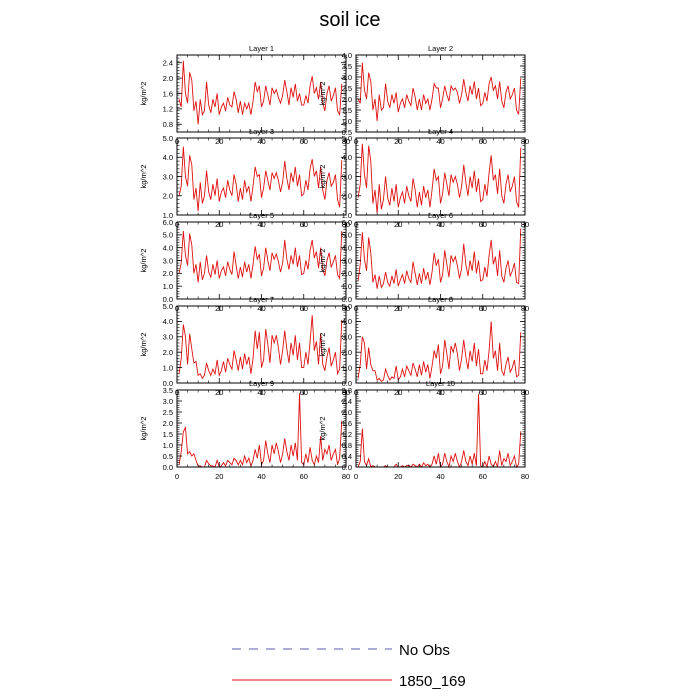 Image resolution: width=700 pixels, height=700 pixels. What do you see at coordinates (168, 124) in the screenshot?
I see `y-tick-label: 0.8` at bounding box center [168, 124].